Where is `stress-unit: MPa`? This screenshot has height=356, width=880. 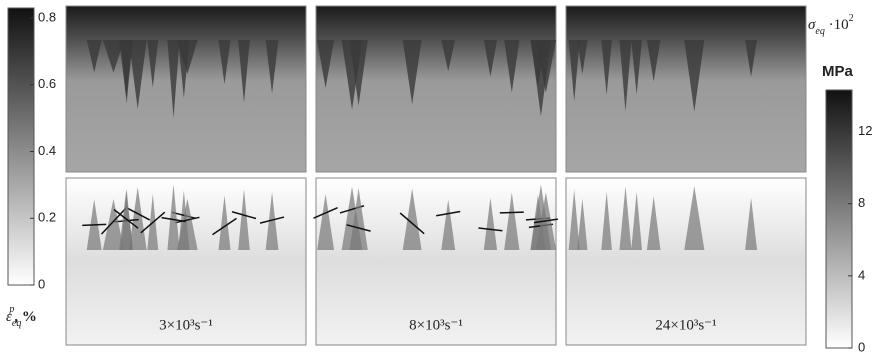
stress-unit: MPa is located at coordinates (838, 71).